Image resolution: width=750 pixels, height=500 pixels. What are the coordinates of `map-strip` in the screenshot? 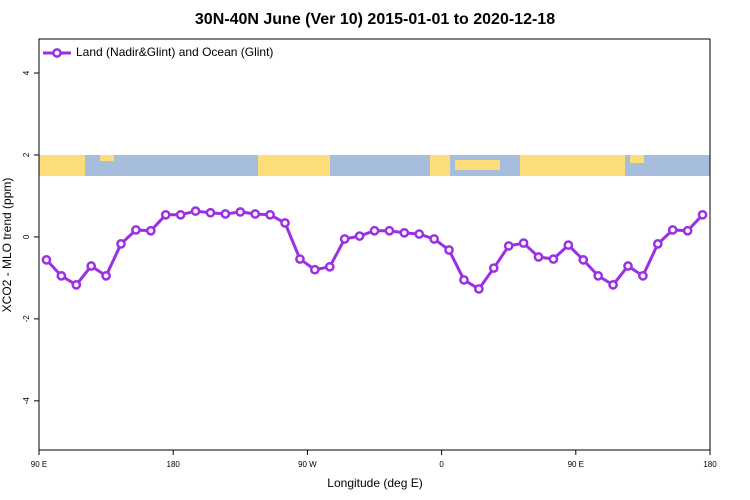 It's located at (374, 165).